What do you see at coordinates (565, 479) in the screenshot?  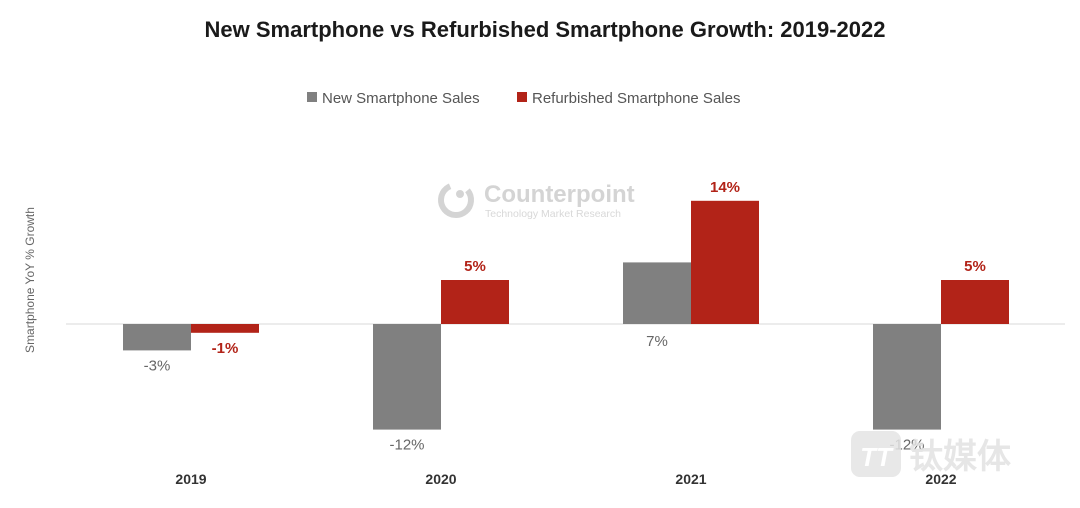 I see `category-axis: 2019 2020 2021 2022` at bounding box center [565, 479].